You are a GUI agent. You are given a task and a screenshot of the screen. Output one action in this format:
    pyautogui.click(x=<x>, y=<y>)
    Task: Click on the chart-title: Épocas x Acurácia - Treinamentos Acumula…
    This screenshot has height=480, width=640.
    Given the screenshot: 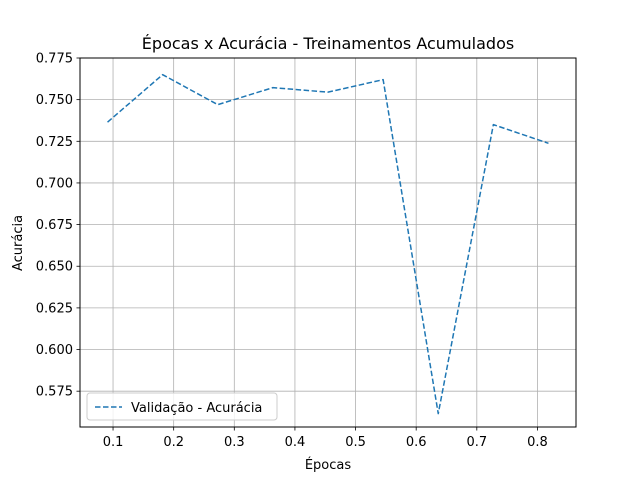 What is the action you would take?
    pyautogui.click(x=328, y=43)
    